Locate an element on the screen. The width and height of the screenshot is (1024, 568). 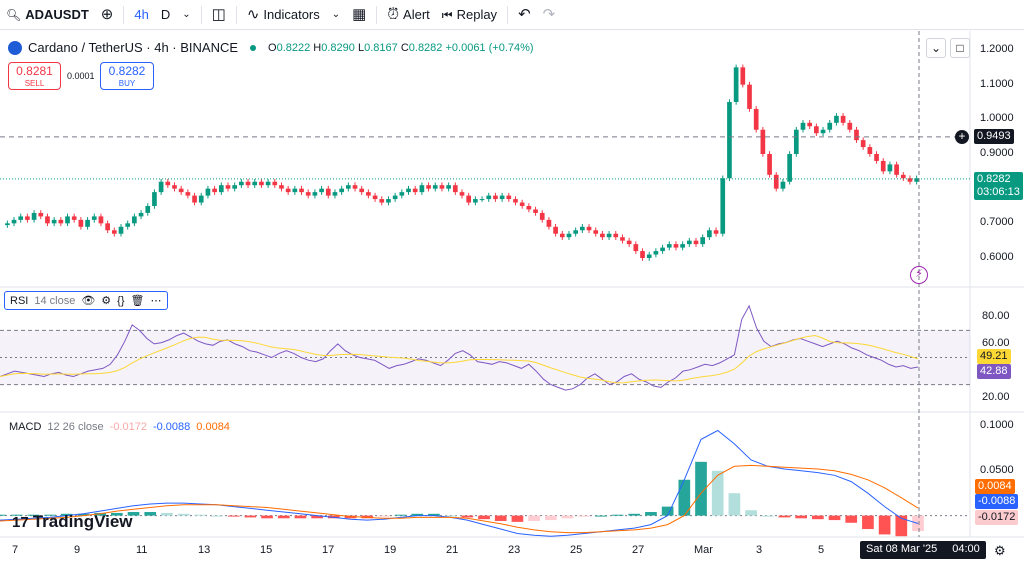
time-tick-label: 17 is located at coordinates (328, 550).